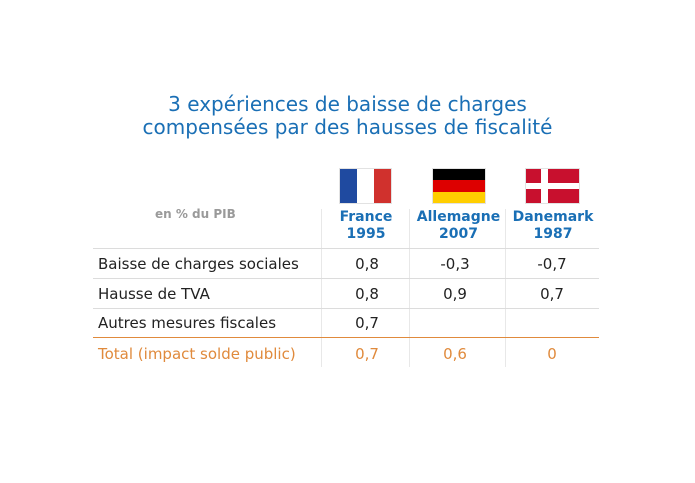 This screenshot has height=483, width=695. I want to click on france-flag-icon, so click(365, 186).